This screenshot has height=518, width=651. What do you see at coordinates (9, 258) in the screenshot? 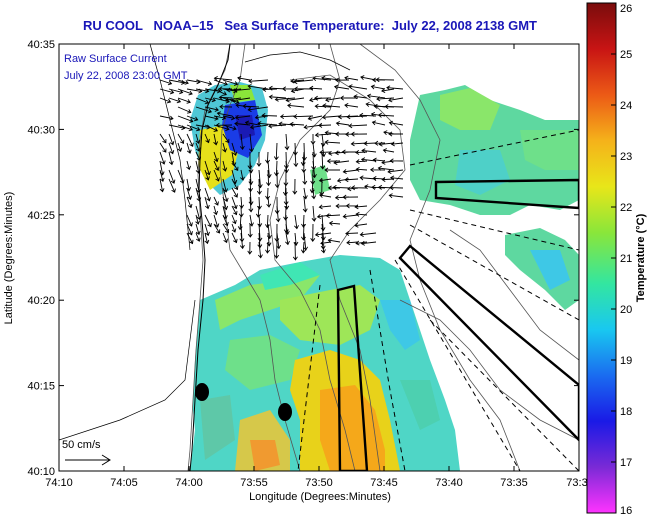
I see `y-axis-label: Latitude (Degrees:Minutes)` at bounding box center [9, 258].